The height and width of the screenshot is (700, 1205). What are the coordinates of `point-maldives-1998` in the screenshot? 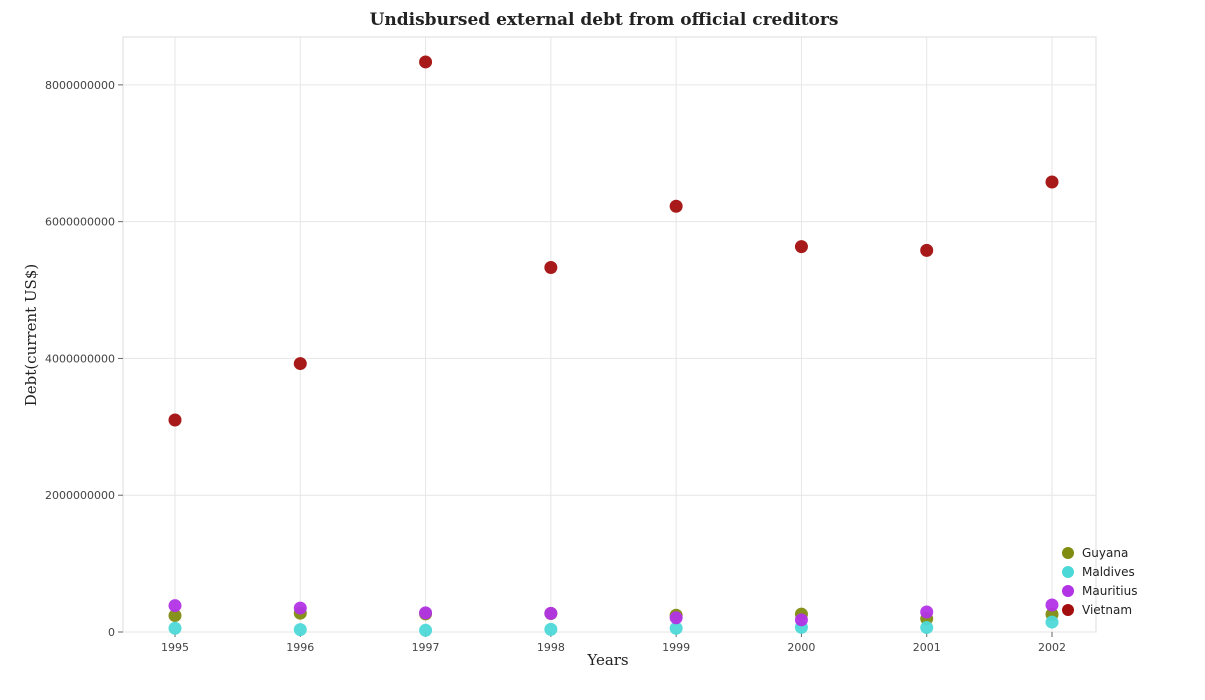 It's located at (551, 629).